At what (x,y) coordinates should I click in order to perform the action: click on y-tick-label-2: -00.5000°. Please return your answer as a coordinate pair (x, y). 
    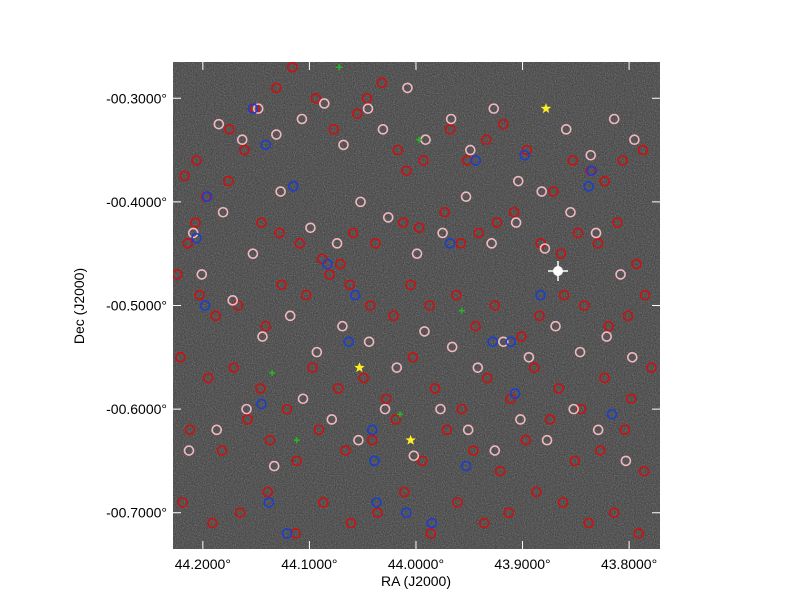
    Looking at the image, I should click on (136, 306).